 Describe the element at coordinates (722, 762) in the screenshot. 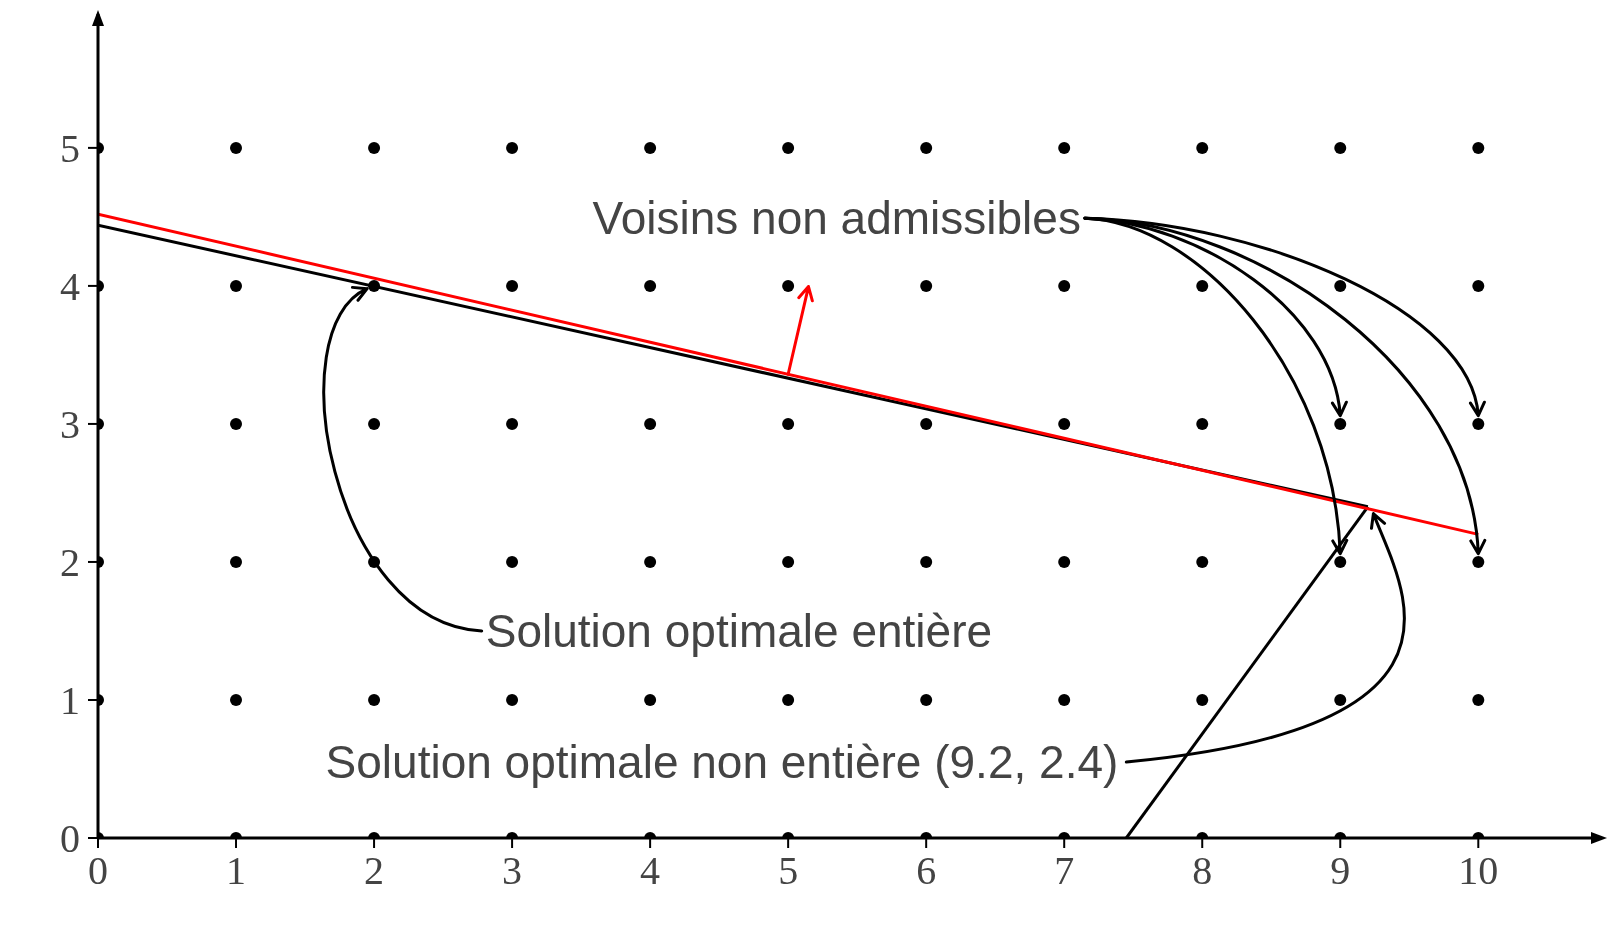

I see `annotation: Solution optimale non entière (9.2, 2.4)` at that location.